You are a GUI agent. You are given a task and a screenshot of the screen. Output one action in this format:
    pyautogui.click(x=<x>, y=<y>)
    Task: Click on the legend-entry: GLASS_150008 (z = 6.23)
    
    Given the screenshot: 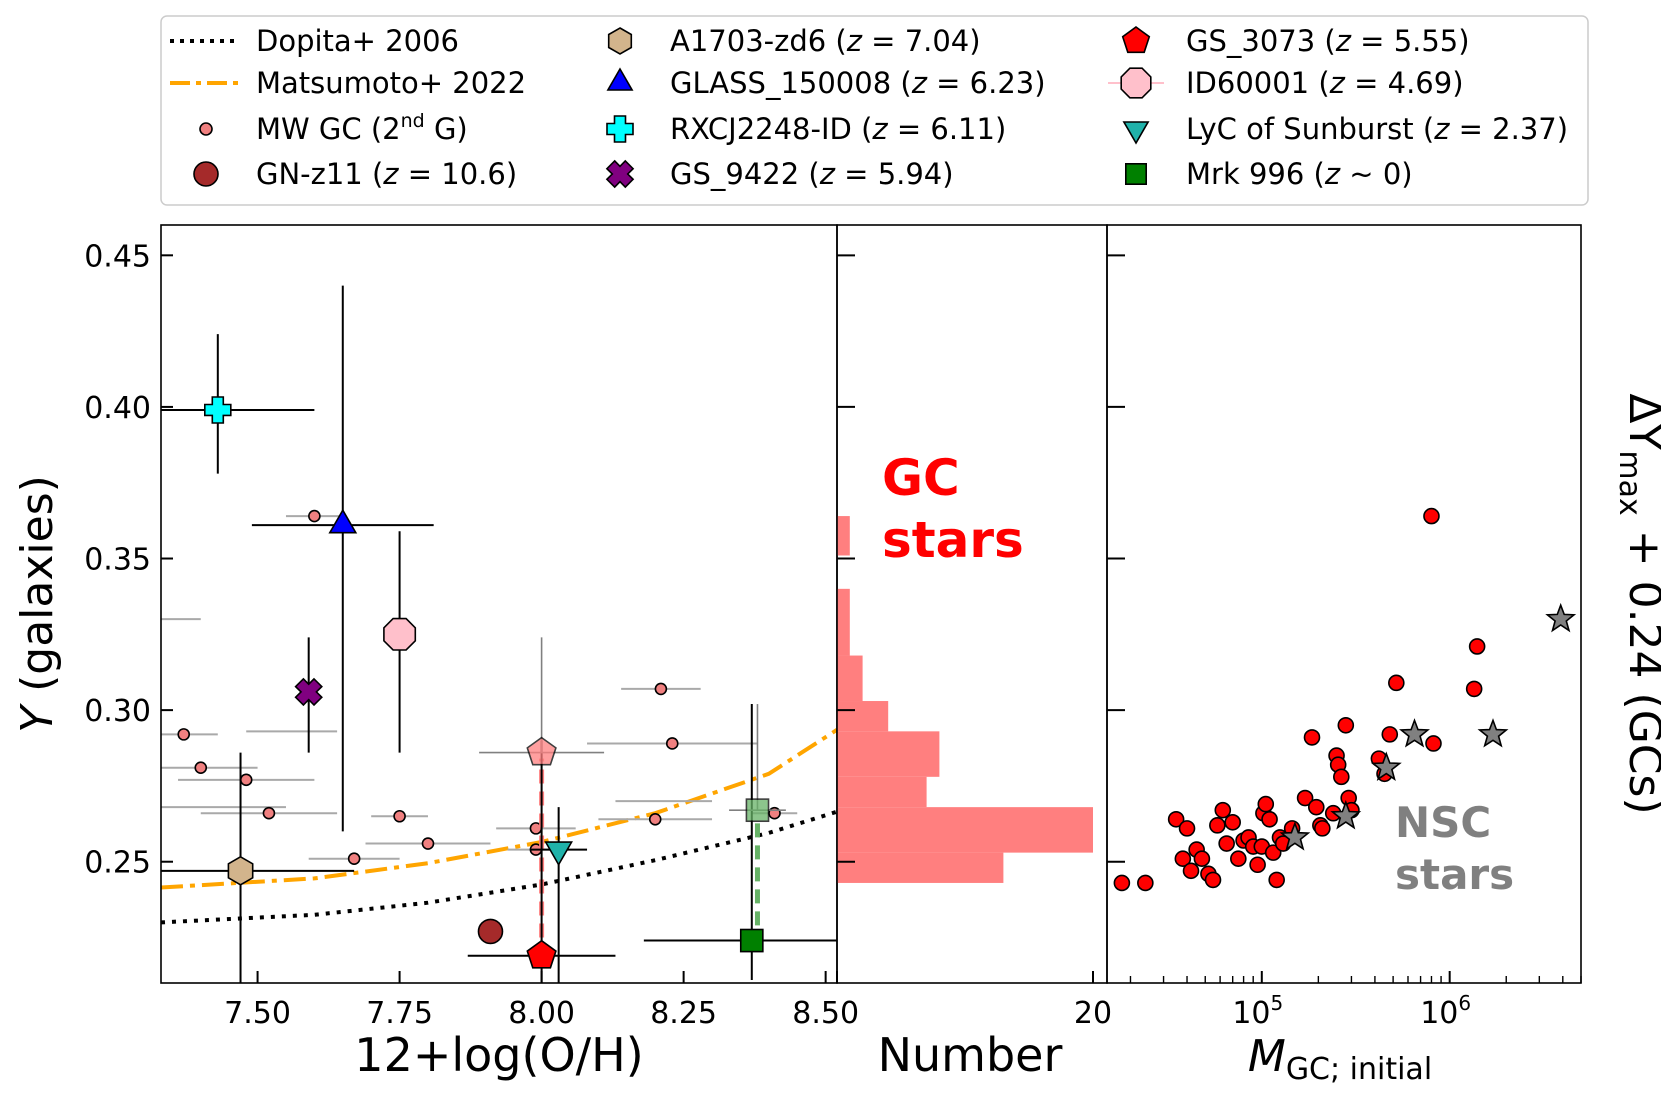 What is the action you would take?
    pyautogui.click(x=826, y=83)
    